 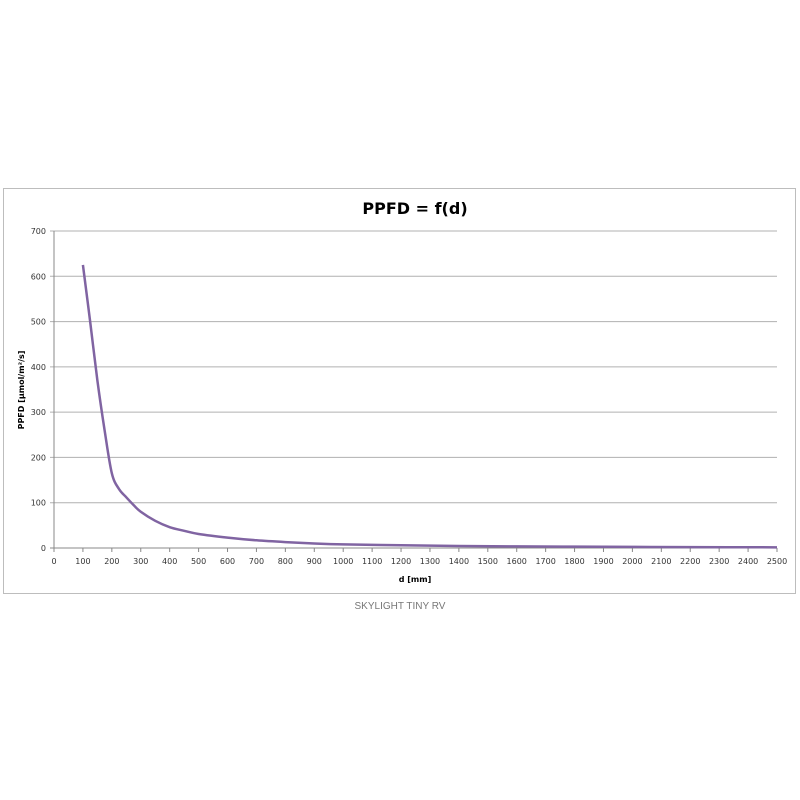 I want to click on y-tick-label: 0, so click(x=43, y=548).